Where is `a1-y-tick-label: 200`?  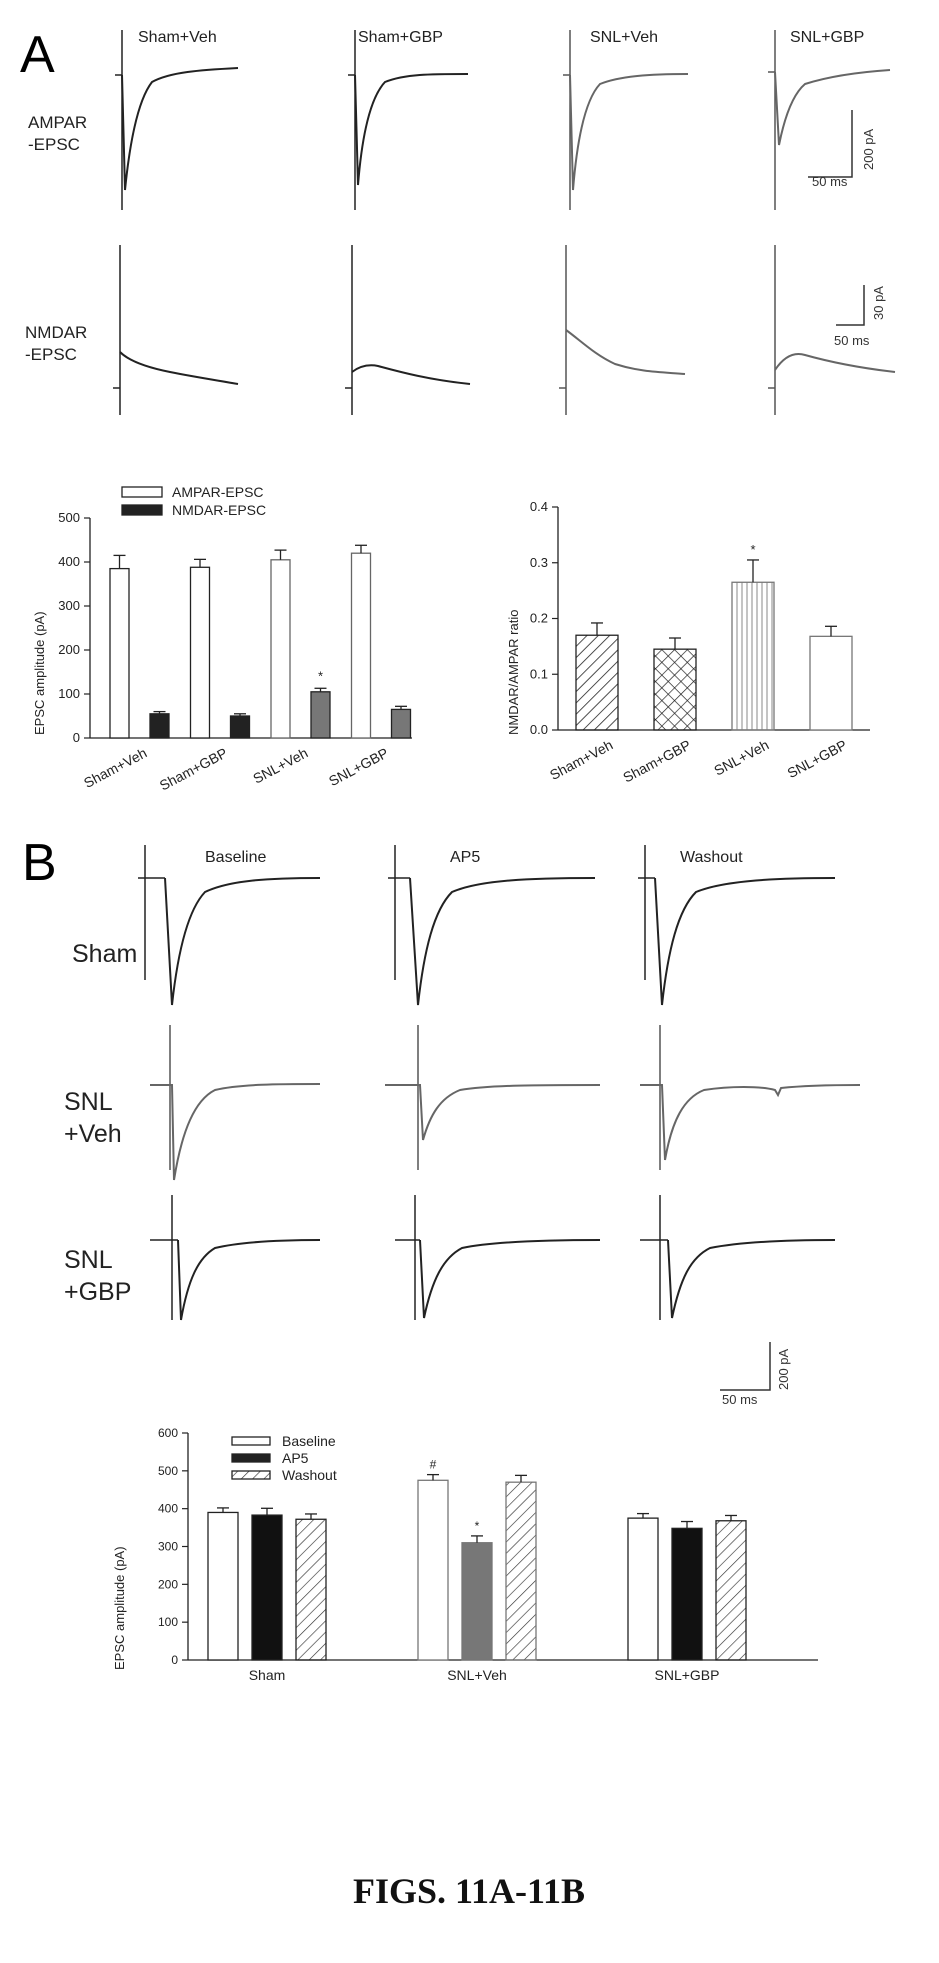 a1-y-tick-label: 200 is located at coordinates (69, 649).